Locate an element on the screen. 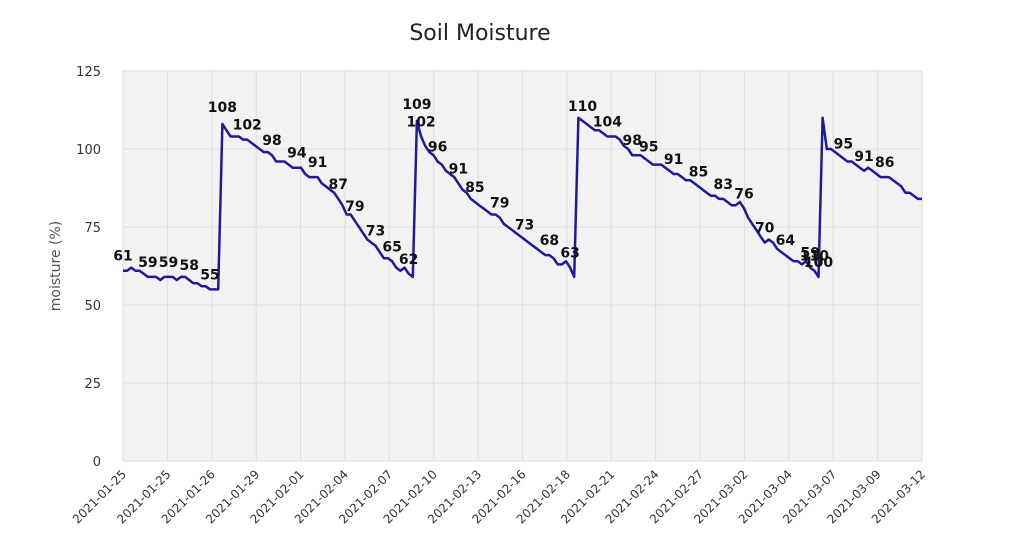 The height and width of the screenshot is (560, 1024). chart-title: Soil Moisture is located at coordinates (479, 33).